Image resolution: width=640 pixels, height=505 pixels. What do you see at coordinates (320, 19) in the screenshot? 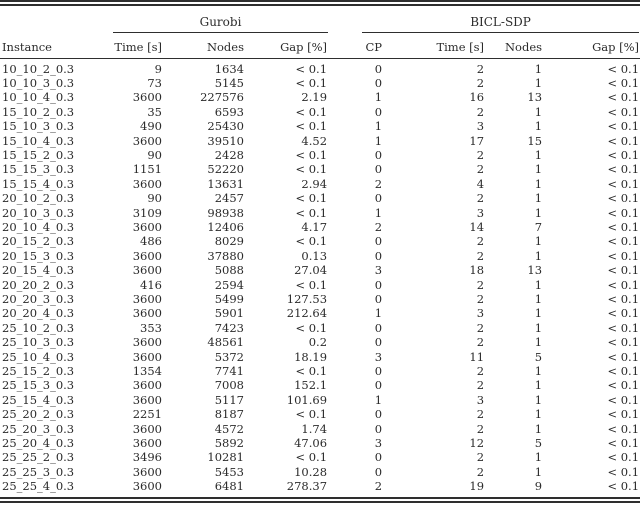
I see `group-header-row: Gurobi BICL-SDP` at bounding box center [320, 19].